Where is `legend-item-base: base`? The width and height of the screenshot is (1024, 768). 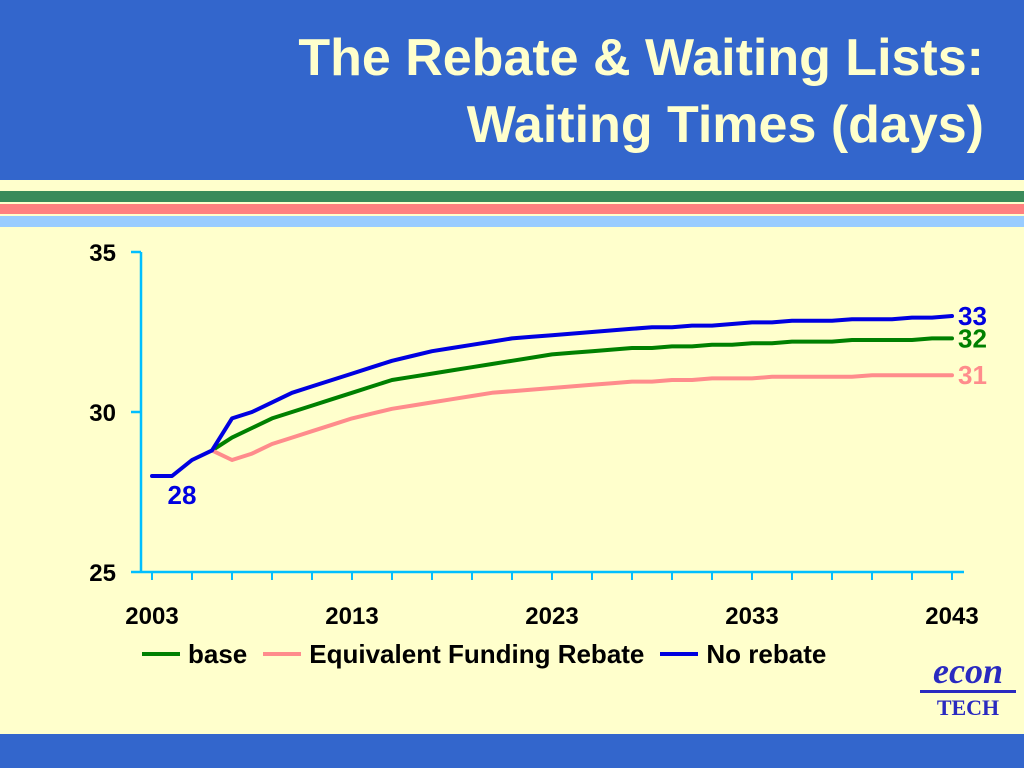 legend-item-base: base is located at coordinates (194, 654).